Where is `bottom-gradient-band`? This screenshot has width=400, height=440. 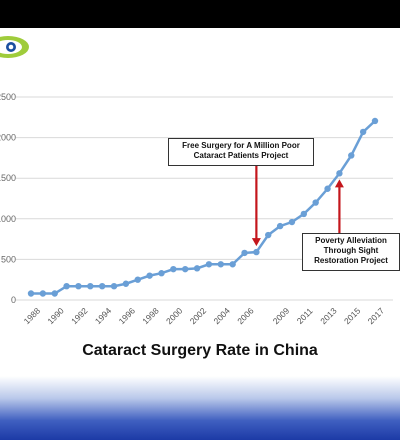
bottom-gradient-band is located at coordinates (200, 408).